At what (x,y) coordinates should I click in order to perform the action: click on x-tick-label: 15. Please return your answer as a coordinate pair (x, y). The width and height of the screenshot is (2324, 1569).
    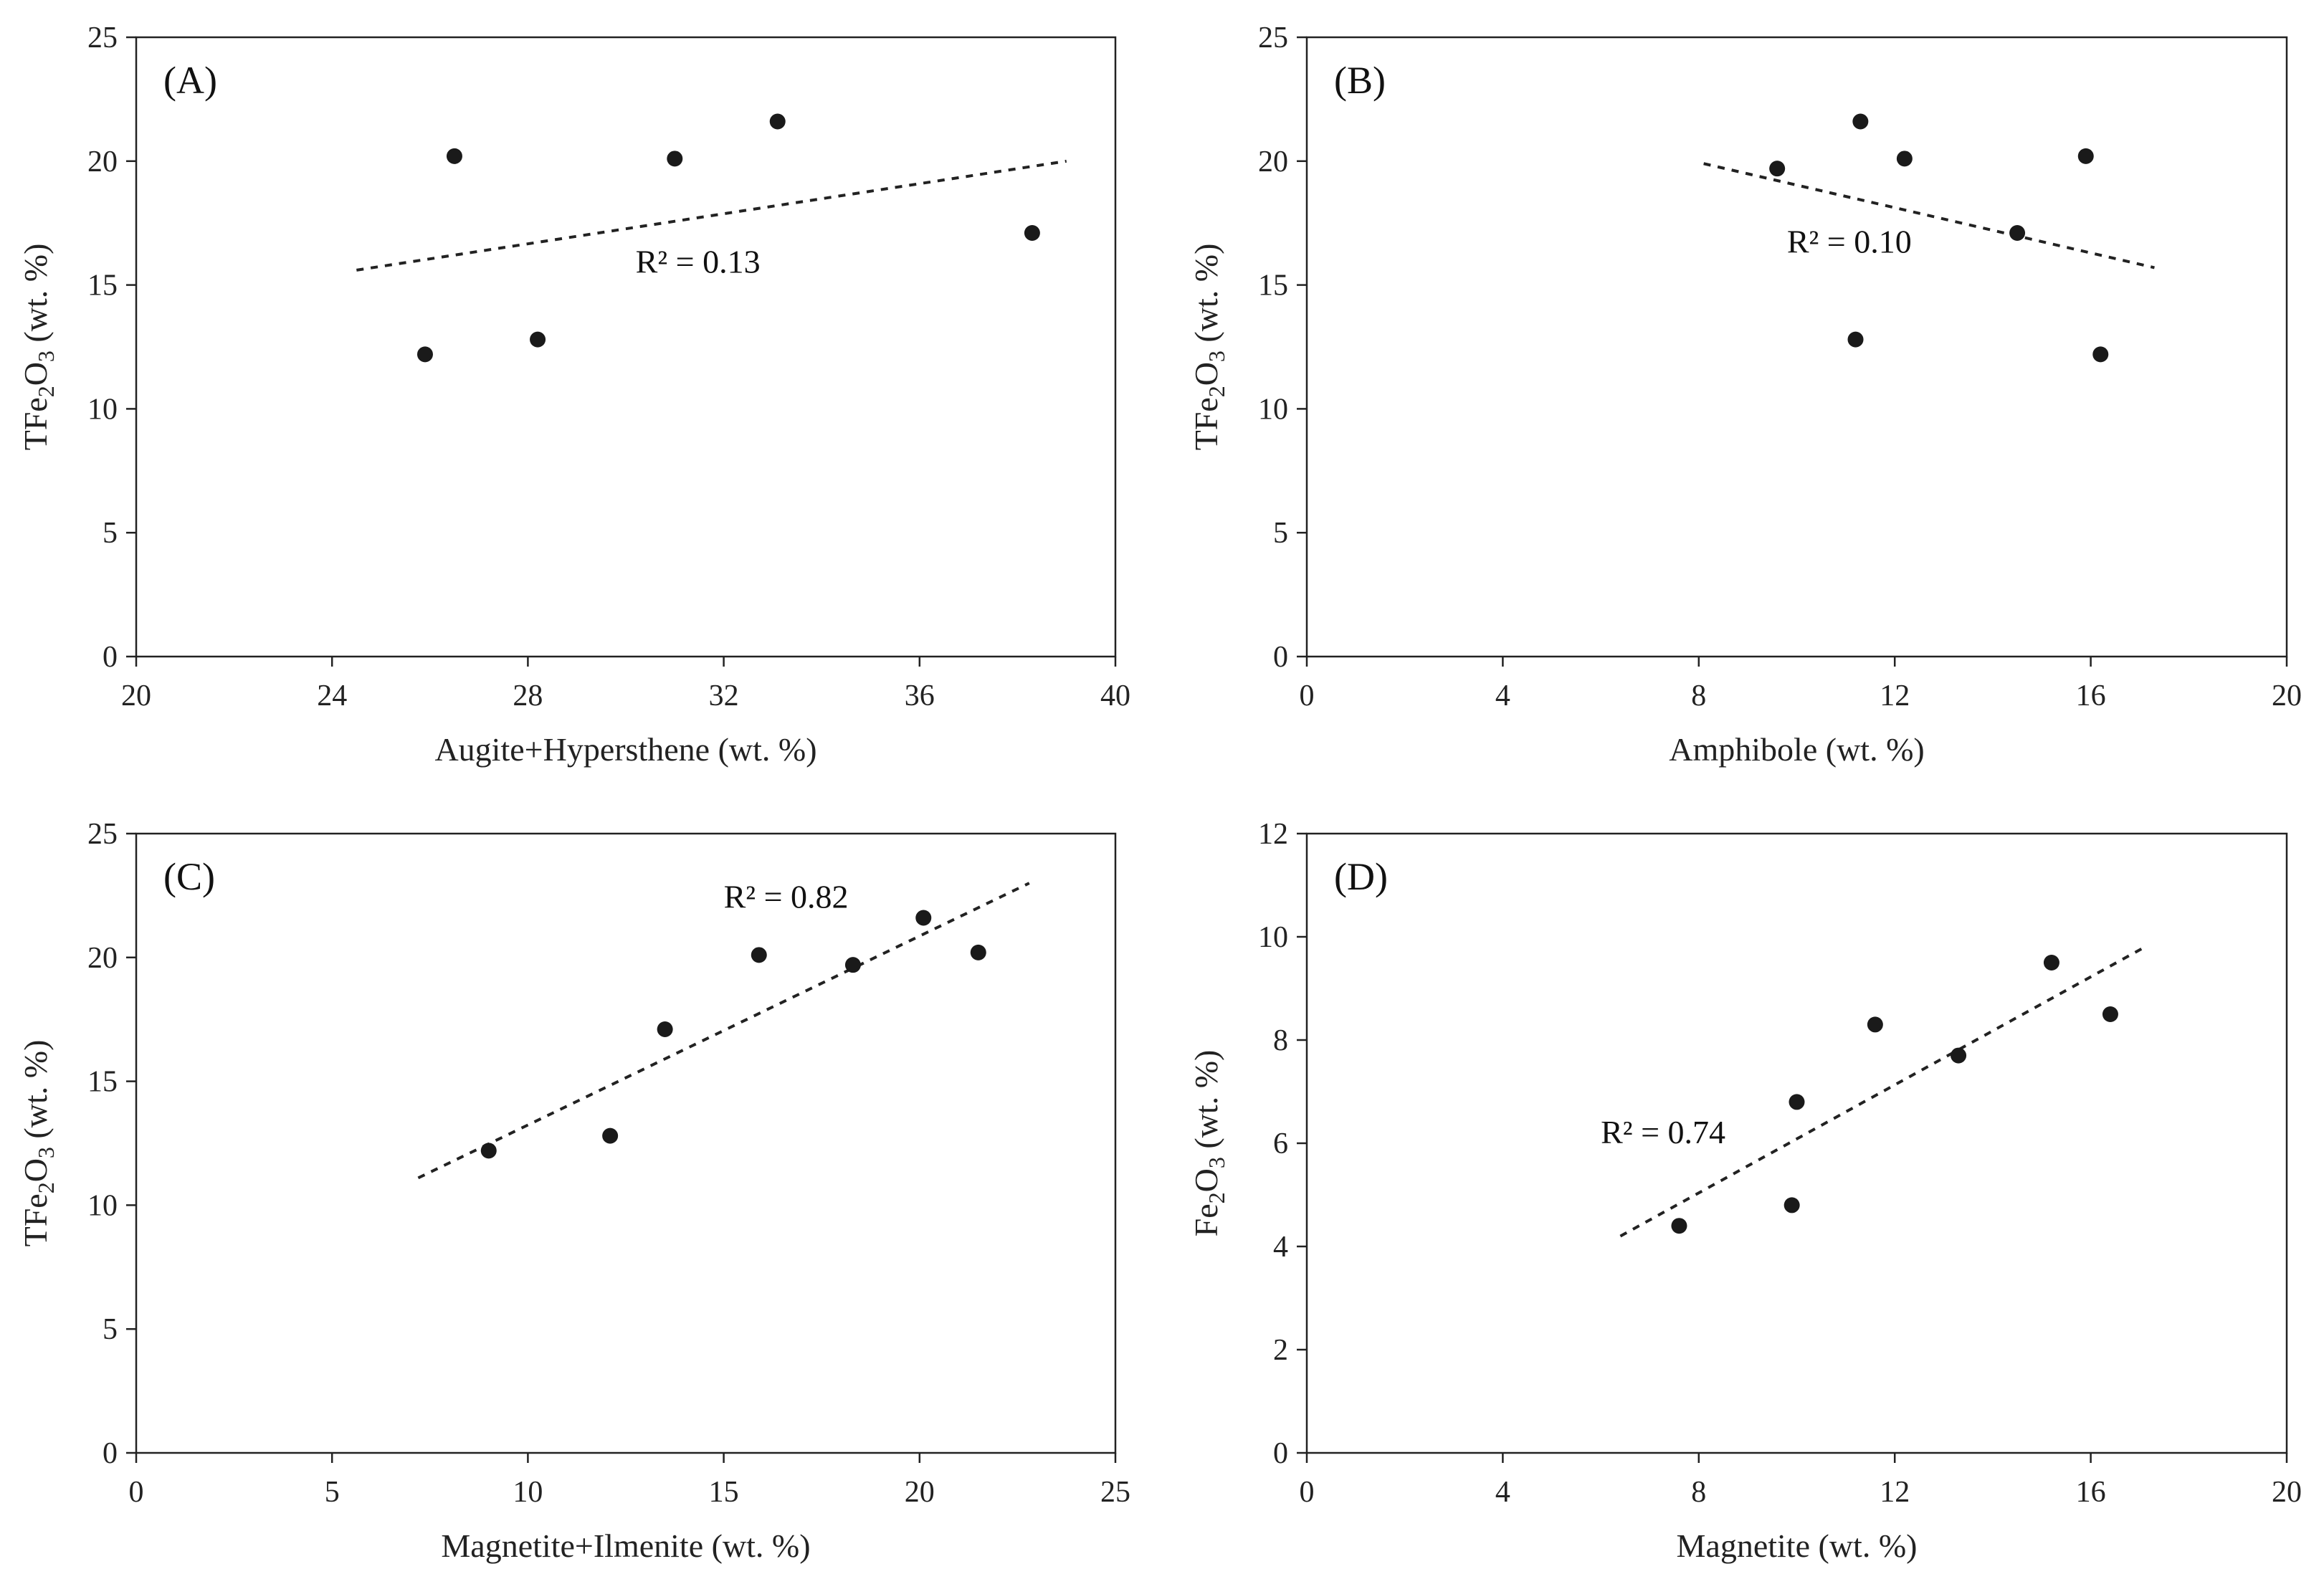
    Looking at the image, I should click on (724, 1492).